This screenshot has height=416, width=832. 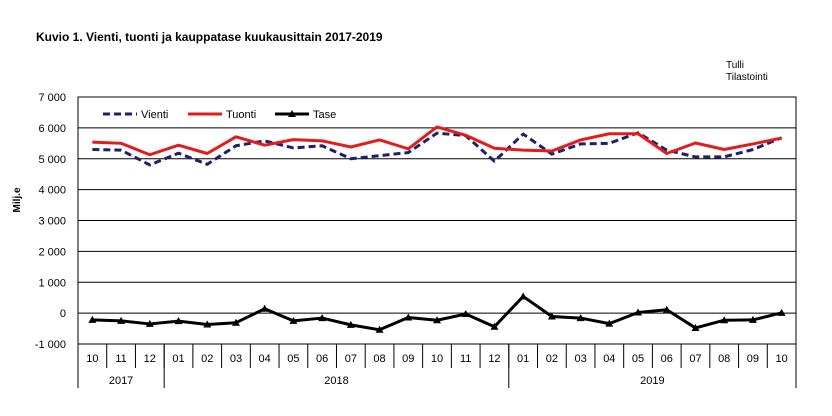 I want to click on series-line-tuonti, so click(x=437, y=141).